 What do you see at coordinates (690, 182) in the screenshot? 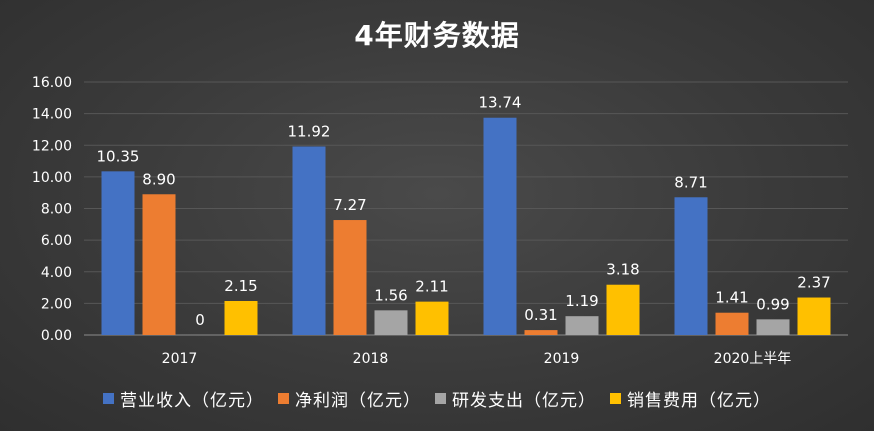
I see `data-label: 8.71` at bounding box center [690, 182].